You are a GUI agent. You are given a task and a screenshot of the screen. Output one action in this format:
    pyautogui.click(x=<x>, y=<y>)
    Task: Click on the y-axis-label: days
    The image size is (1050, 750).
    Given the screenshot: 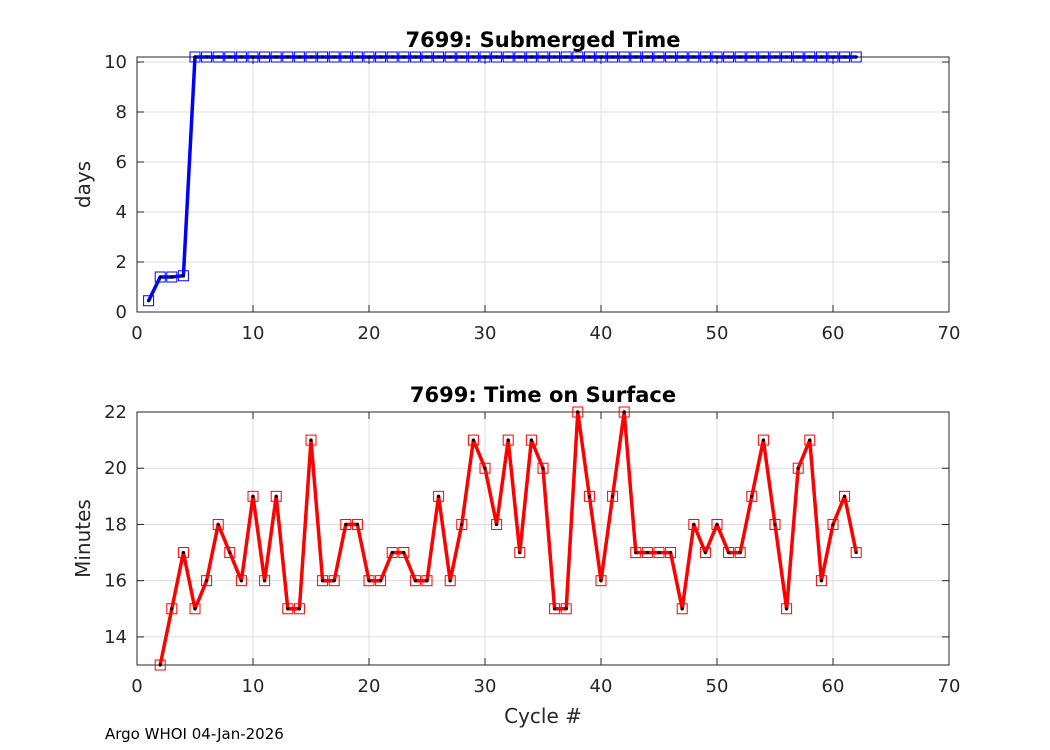 What is the action you would take?
    pyautogui.click(x=83, y=184)
    